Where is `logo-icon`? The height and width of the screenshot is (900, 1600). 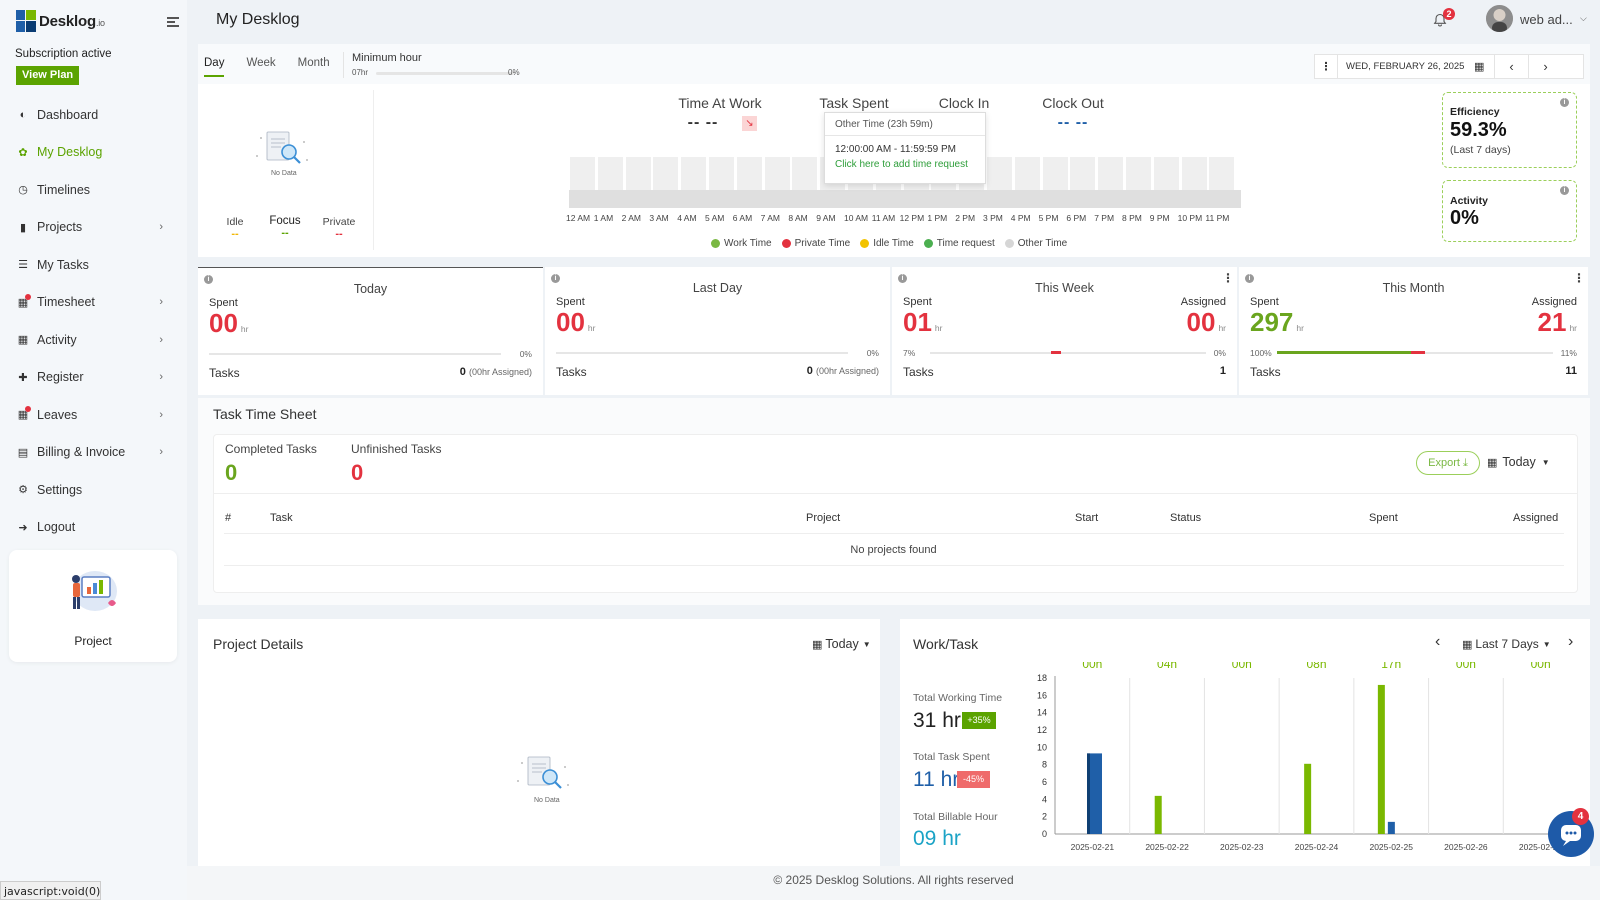 logo-icon is located at coordinates (26, 21).